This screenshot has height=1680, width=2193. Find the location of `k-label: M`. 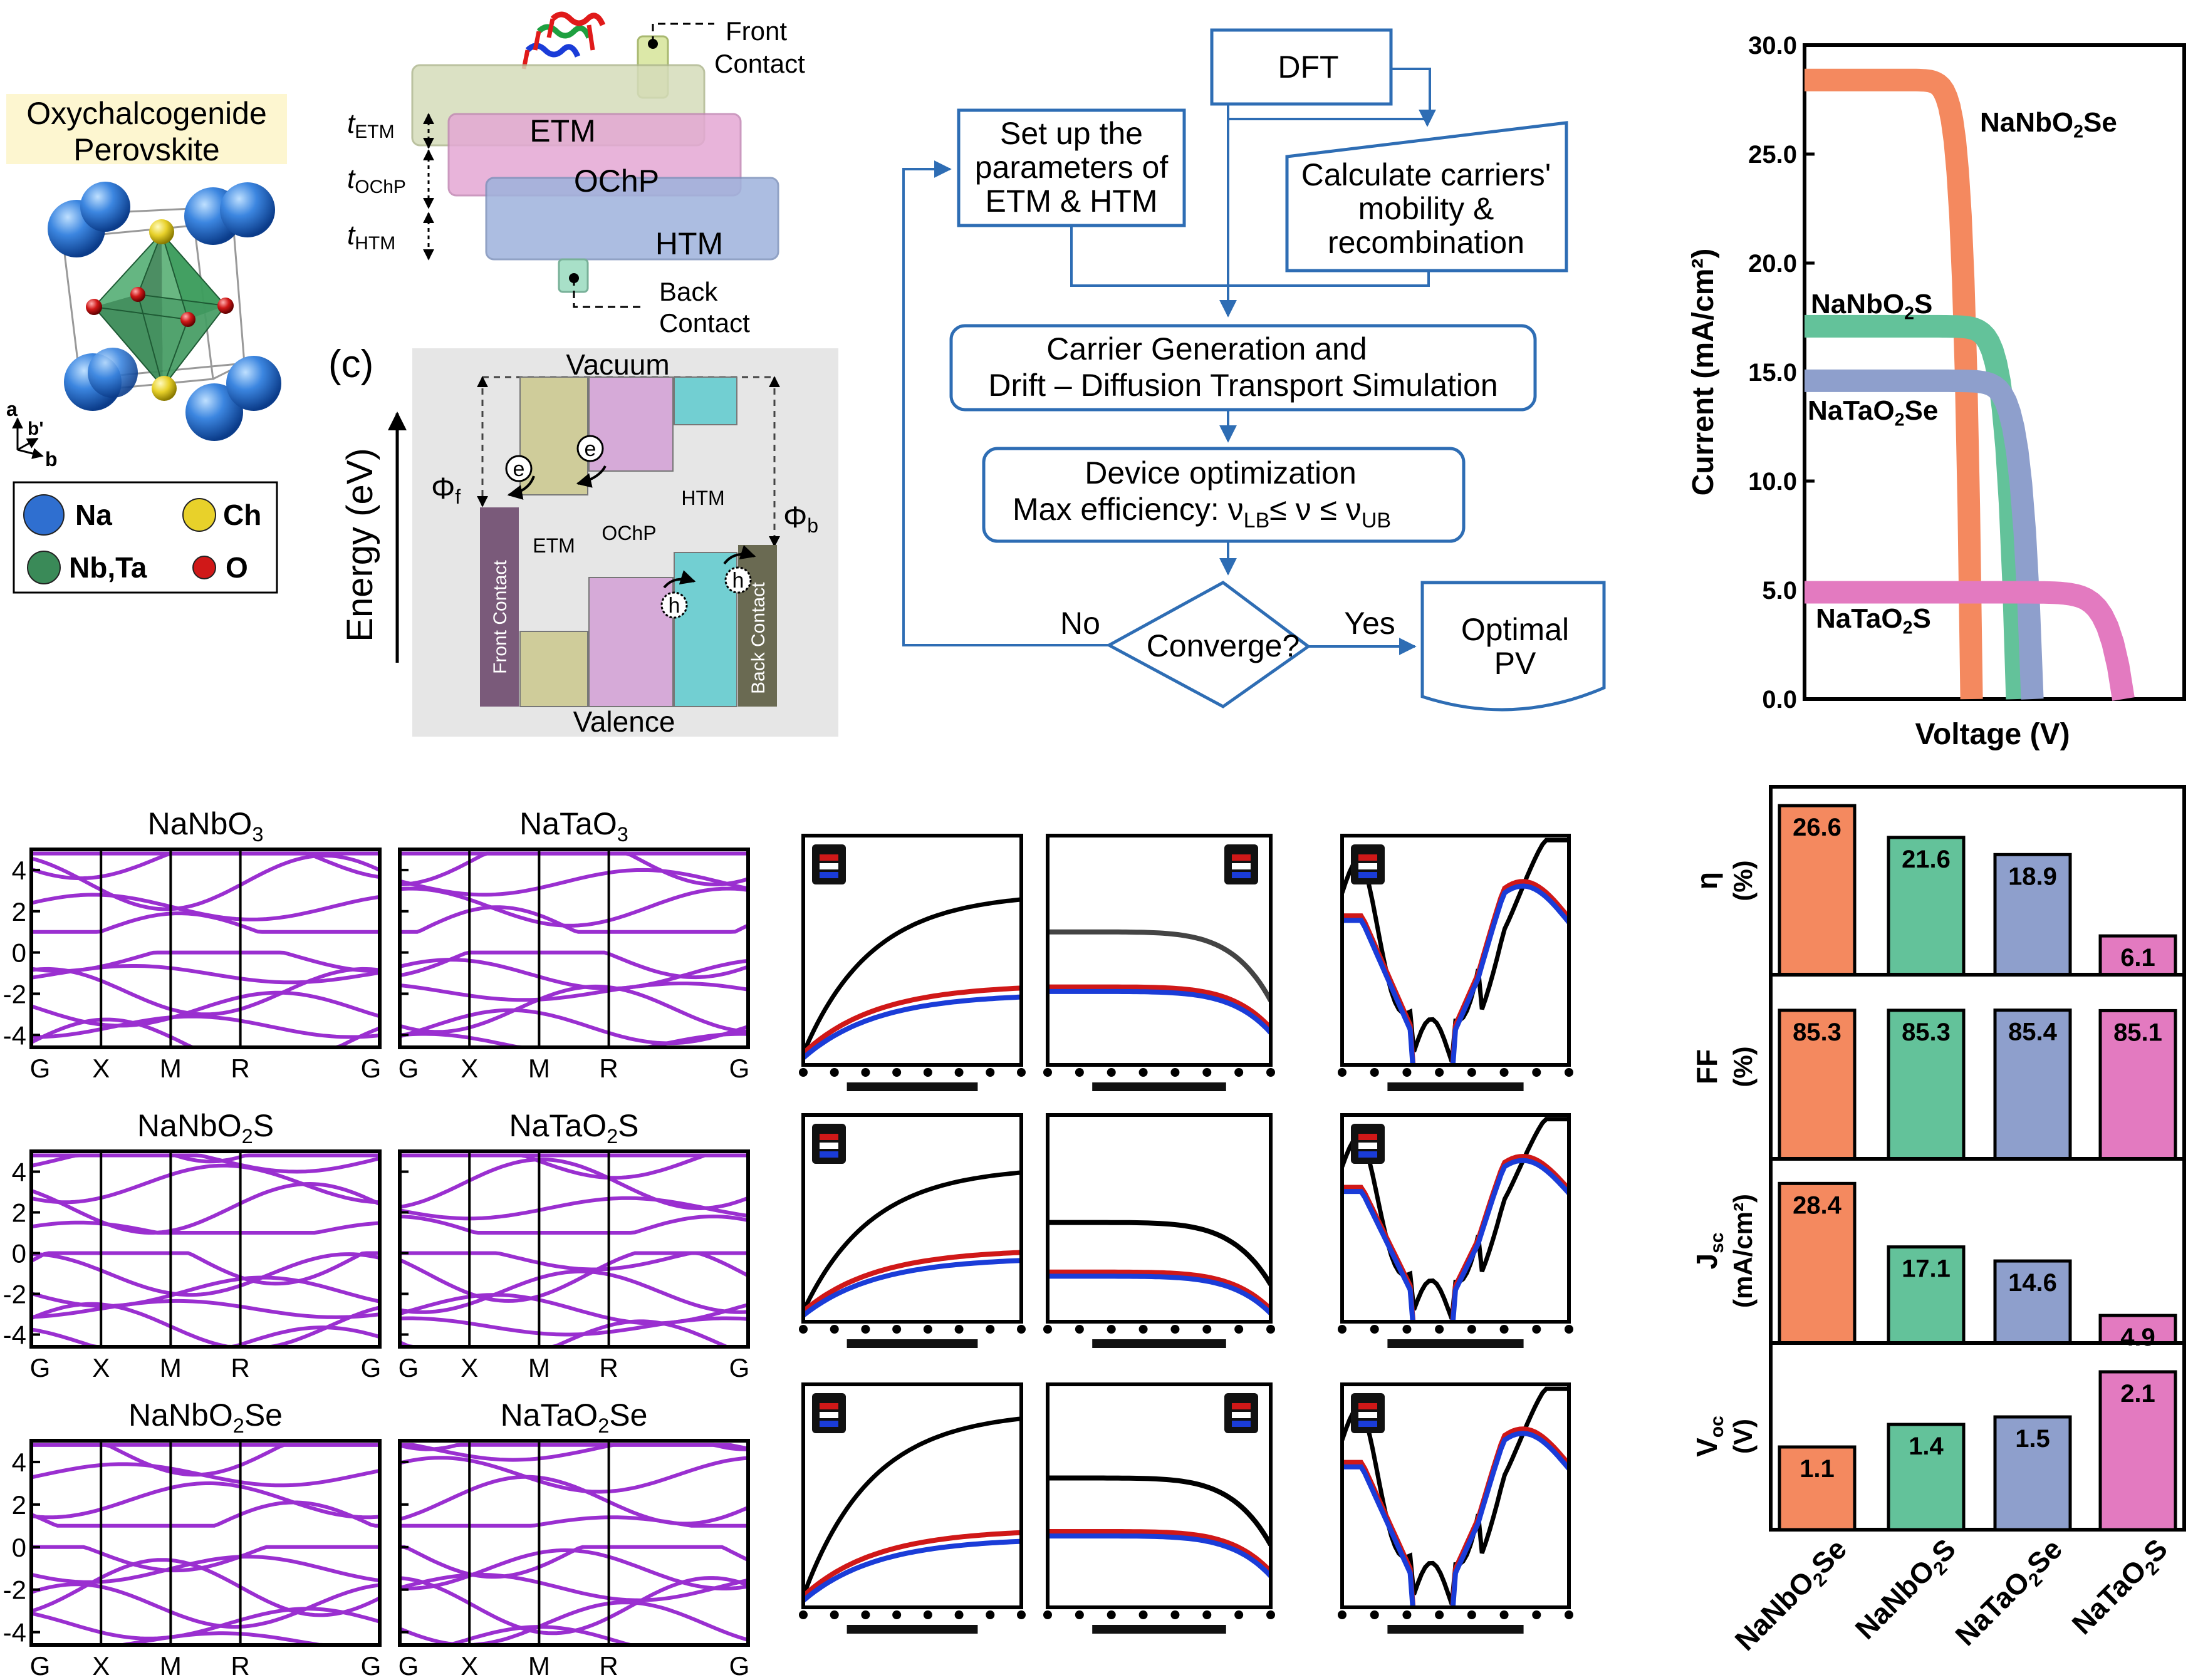

k-label: M is located at coordinates (539, 1069).